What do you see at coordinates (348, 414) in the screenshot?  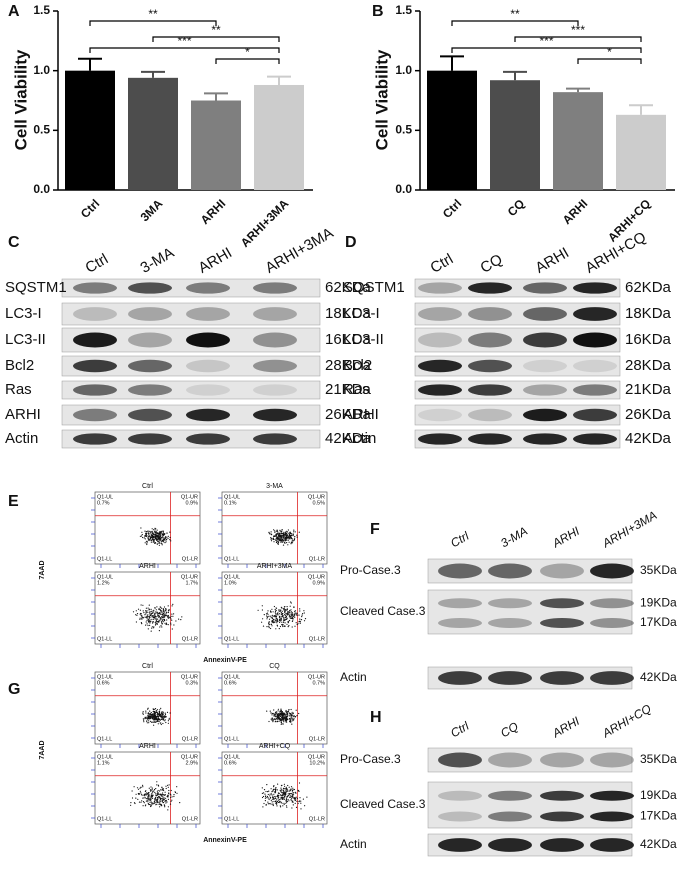 I see `size-label: 26KDa` at bounding box center [348, 414].